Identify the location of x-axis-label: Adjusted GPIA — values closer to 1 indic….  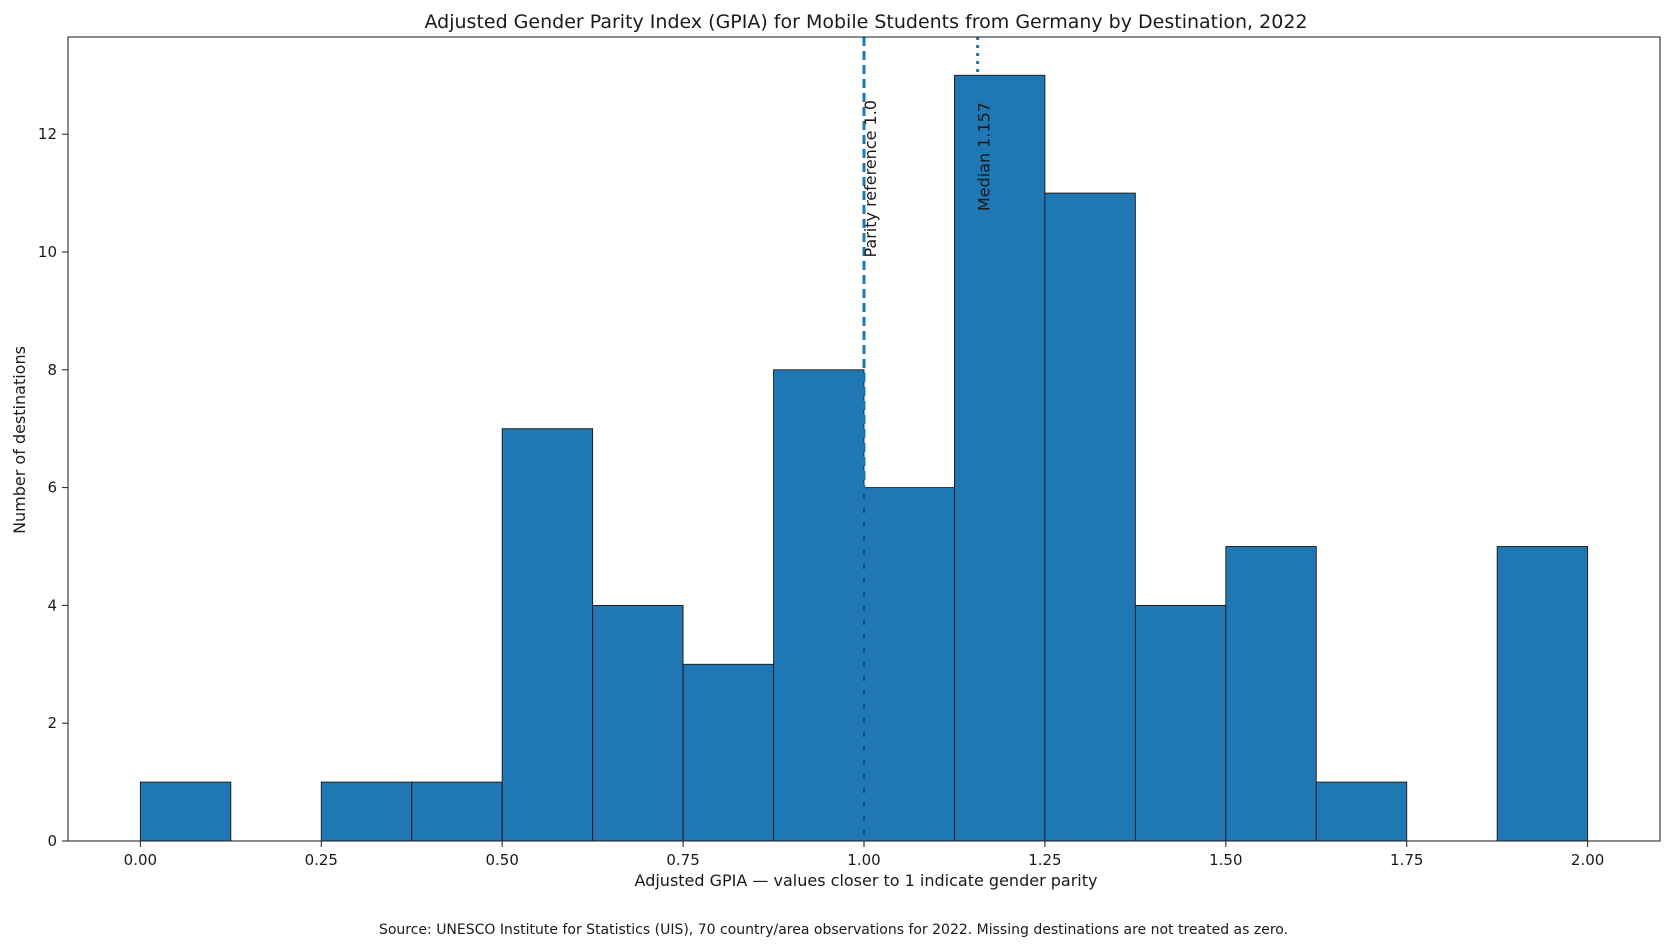
(866, 880).